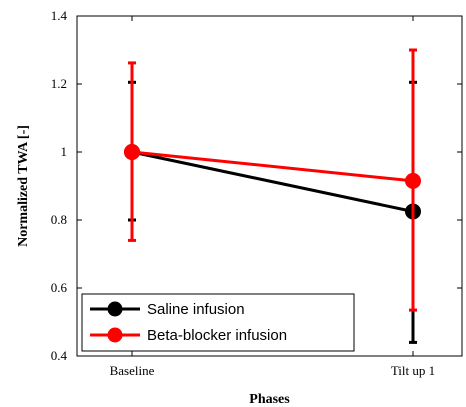 This screenshot has width=466, height=407. What do you see at coordinates (59, 287) in the screenshot?
I see `y-tick-label: 0.6` at bounding box center [59, 287].